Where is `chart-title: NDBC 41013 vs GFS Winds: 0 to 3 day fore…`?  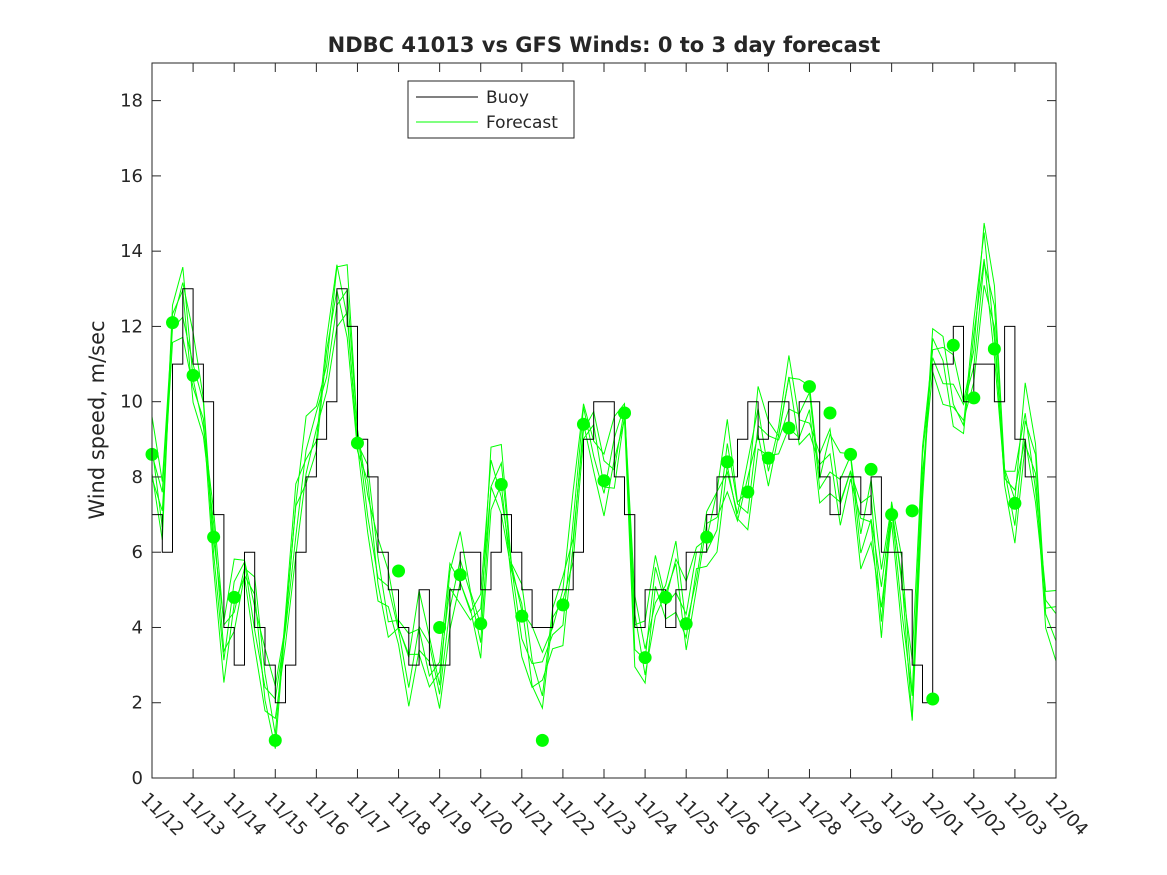 chart-title: NDBC 41013 vs GFS Winds: 0 to 3 day fore… is located at coordinates (604, 45).